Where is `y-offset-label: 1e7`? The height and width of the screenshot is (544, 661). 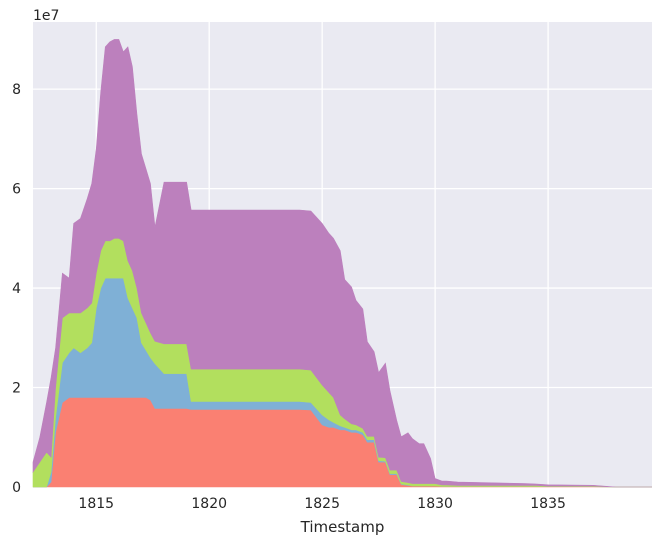
y-offset-label: 1e7 is located at coordinates (46, 16).